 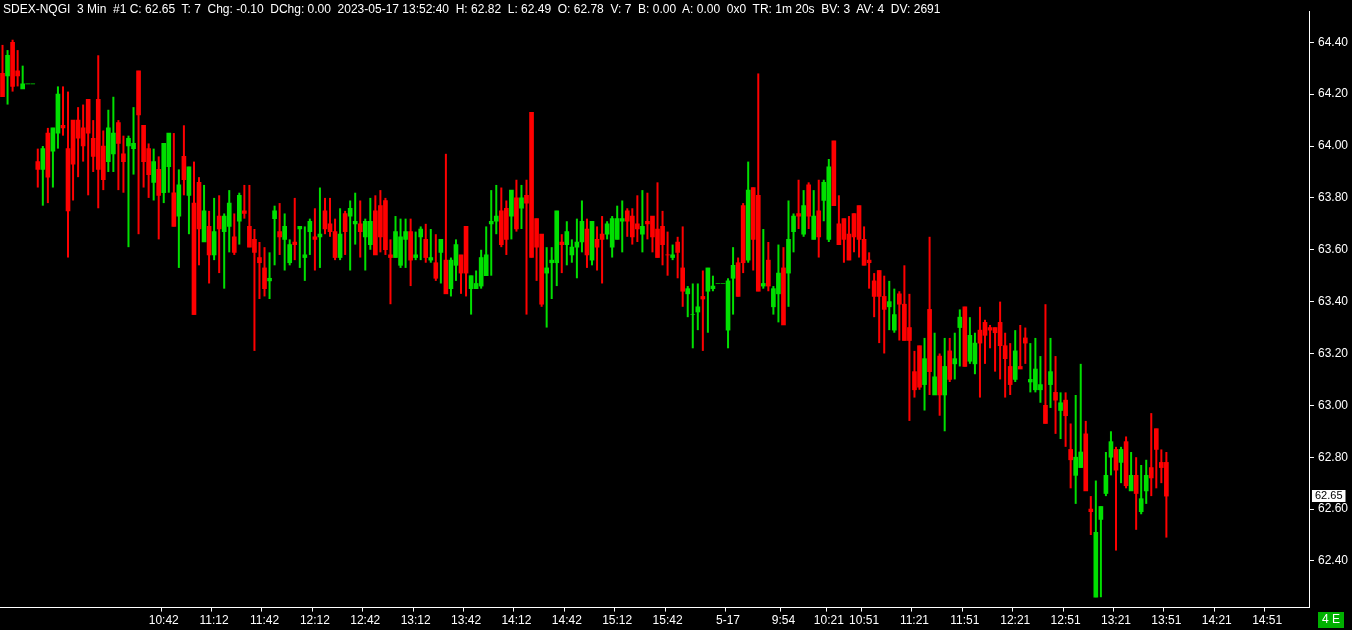 I want to click on x-tick-label: 12:51, so click(x=1065, y=620).